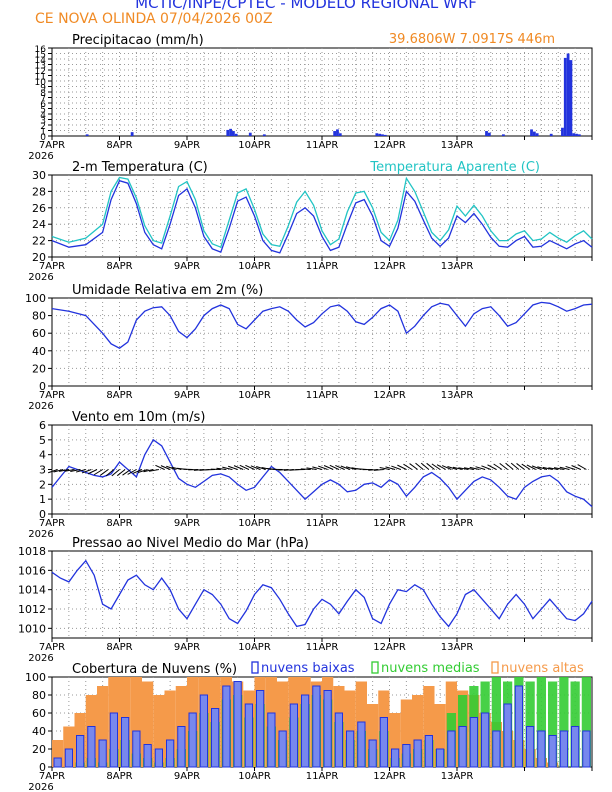 The width and height of the screenshot is (612, 792). What do you see at coordinates (187, 523) in the screenshot?
I see `x-tick-label: 9APR` at bounding box center [187, 523].